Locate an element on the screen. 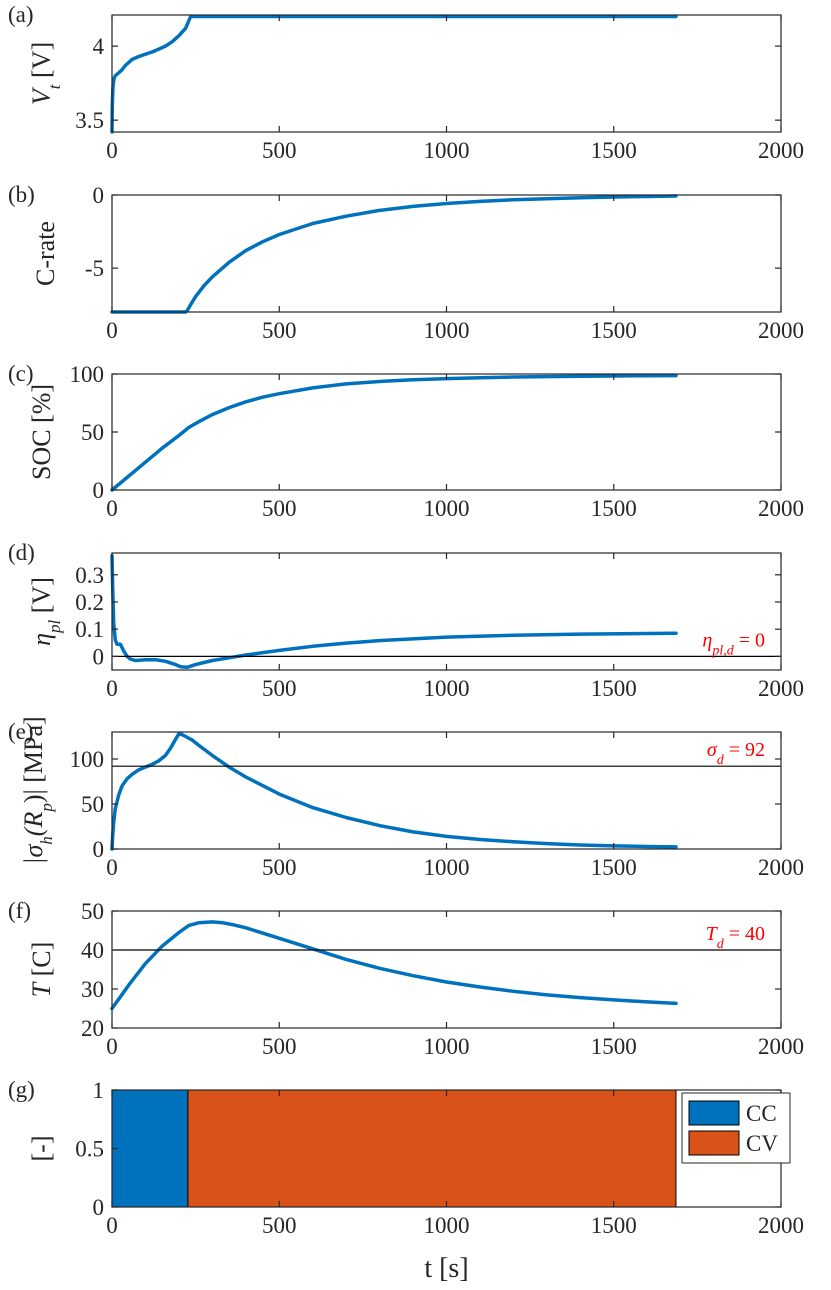 Image resolution: width=831 pixels, height=1290 pixels. axes-box-b is located at coordinates (446, 253).